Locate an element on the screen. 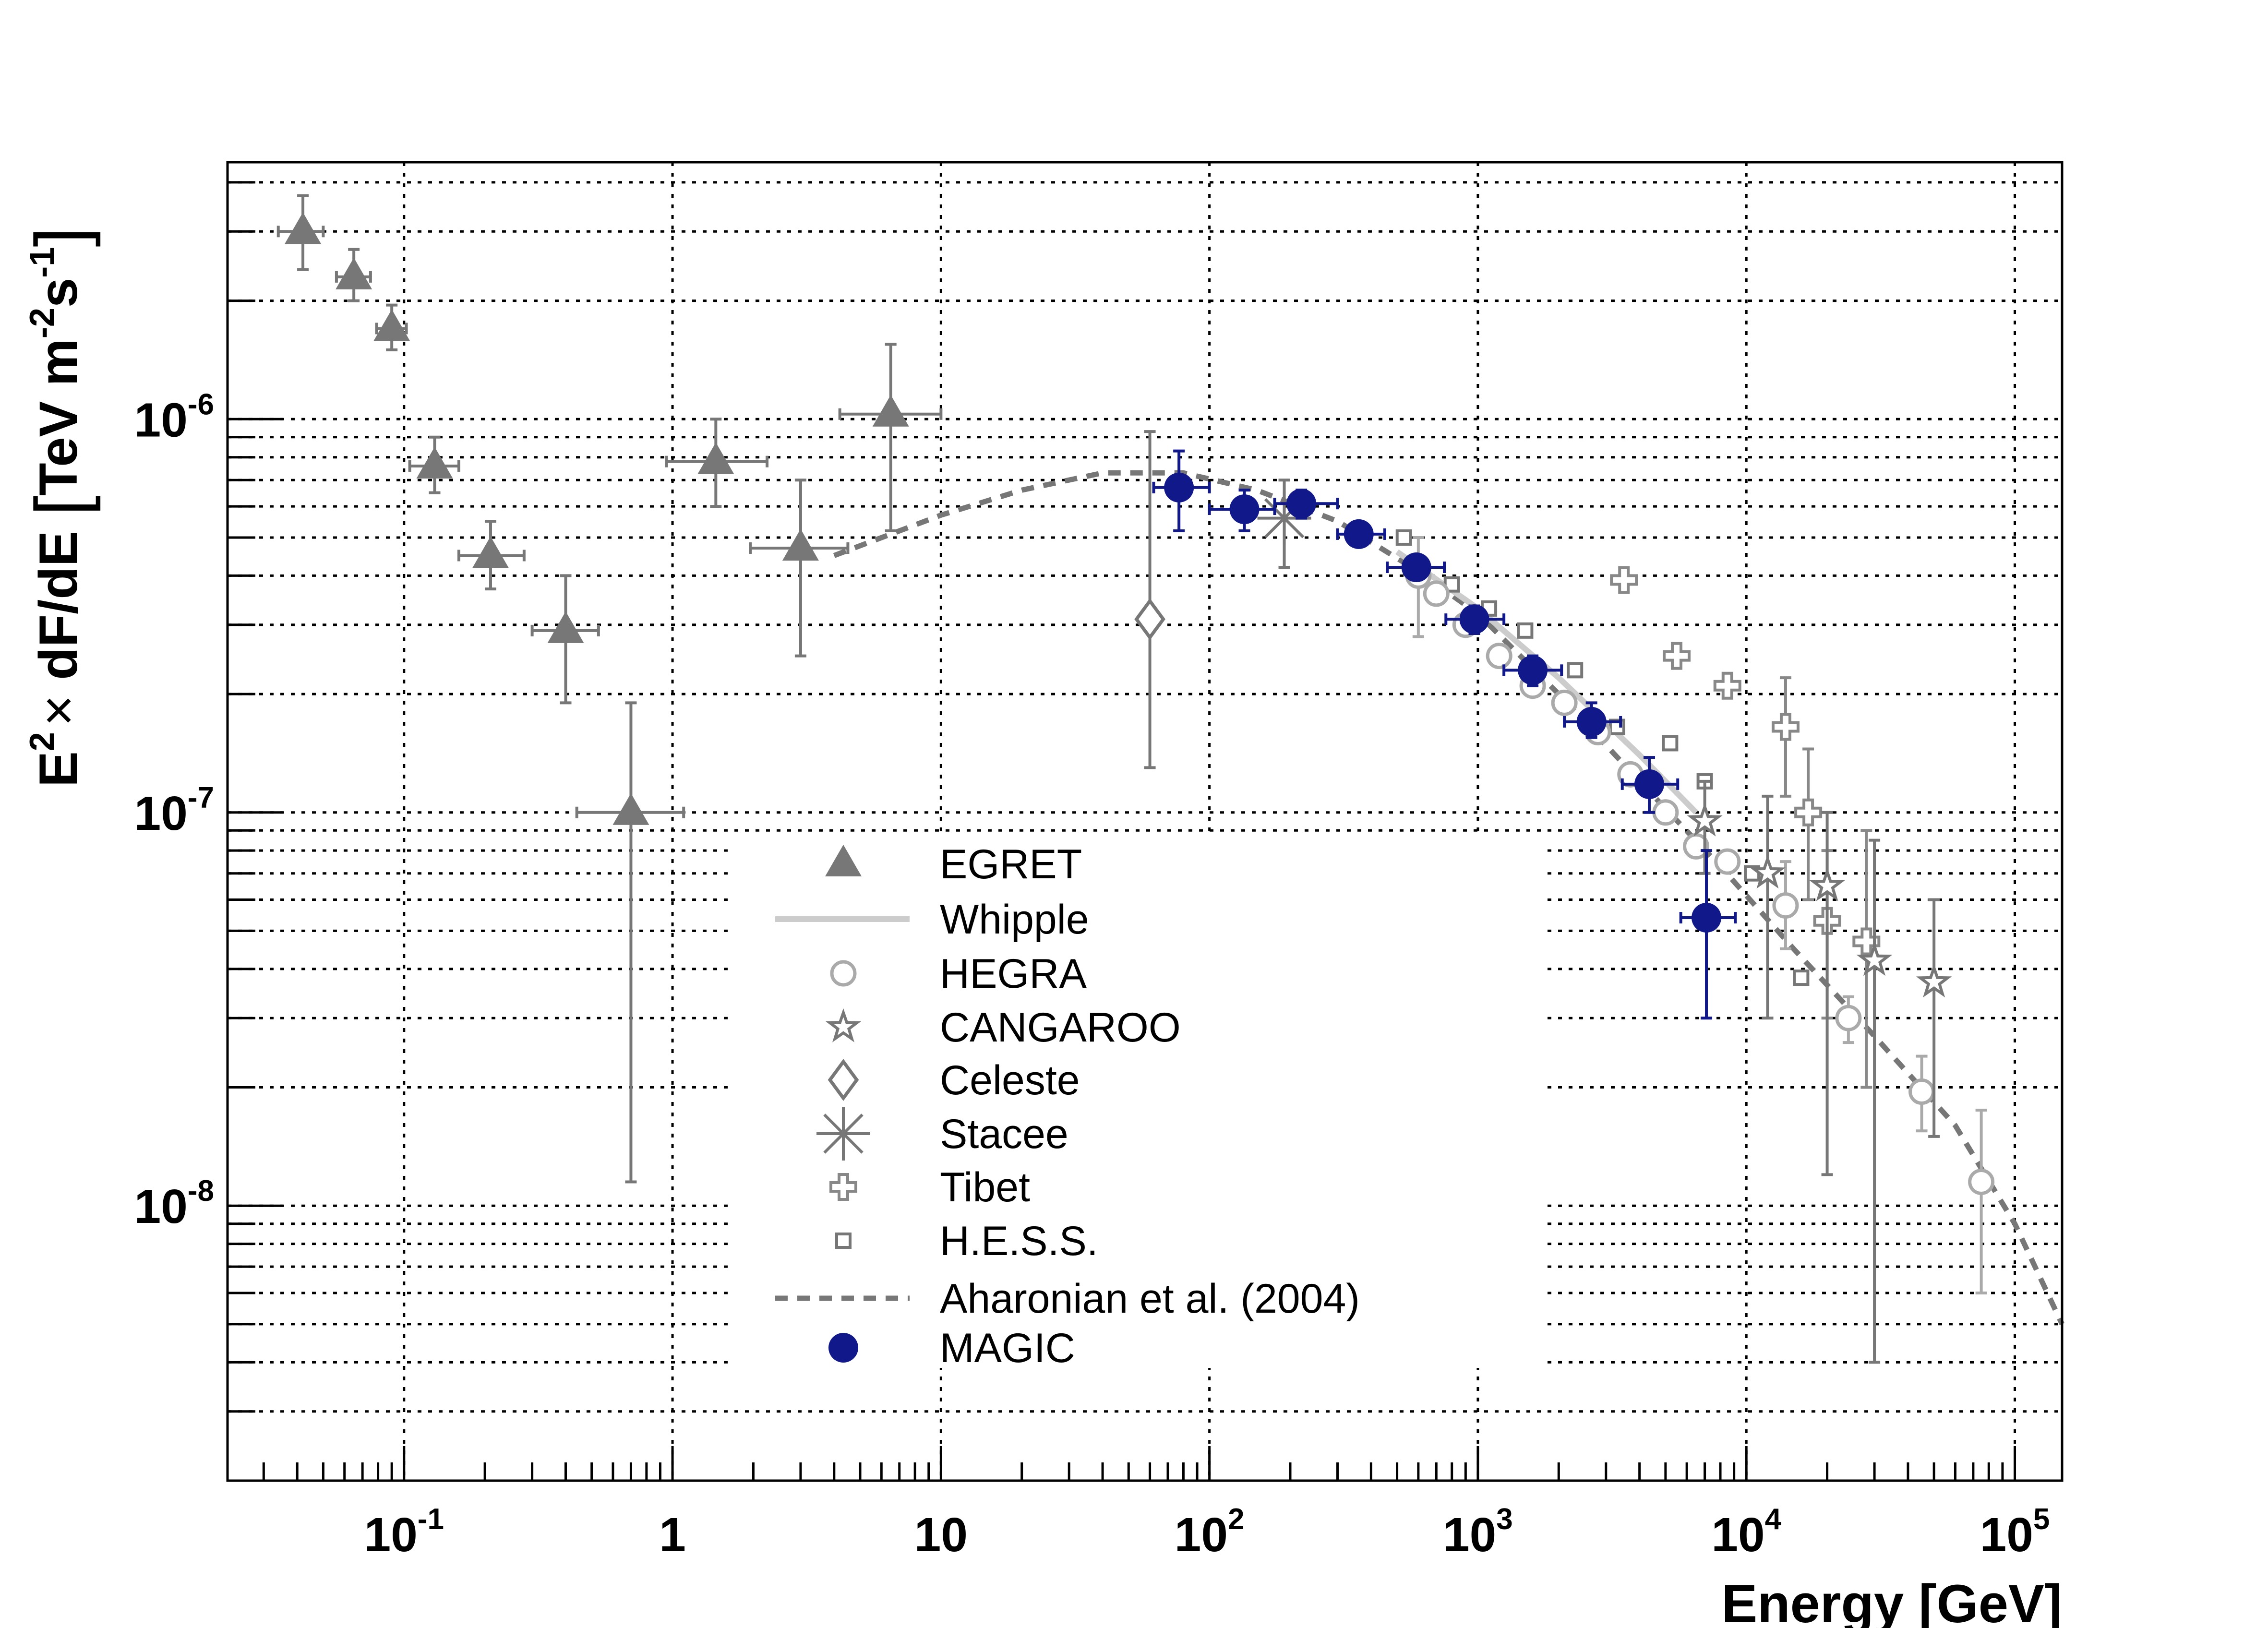 This screenshot has height=1628, width=2268. legend-label: CANGAROO is located at coordinates (1060, 1028).